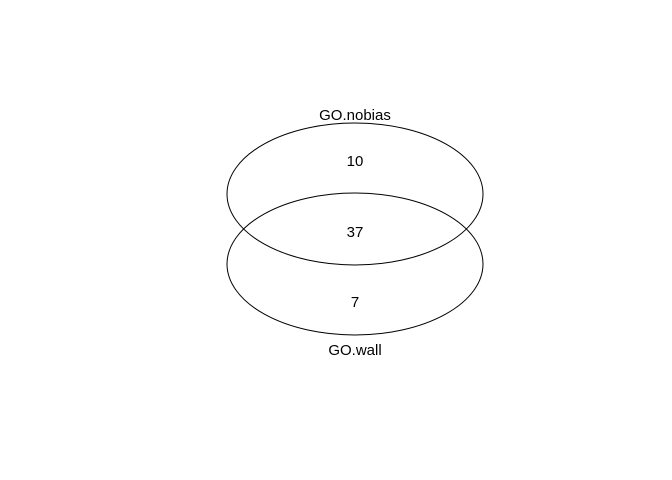 The width and height of the screenshot is (672, 480). Describe the element at coordinates (355, 264) in the screenshot. I see `set-ellipse-go-wall` at that location.